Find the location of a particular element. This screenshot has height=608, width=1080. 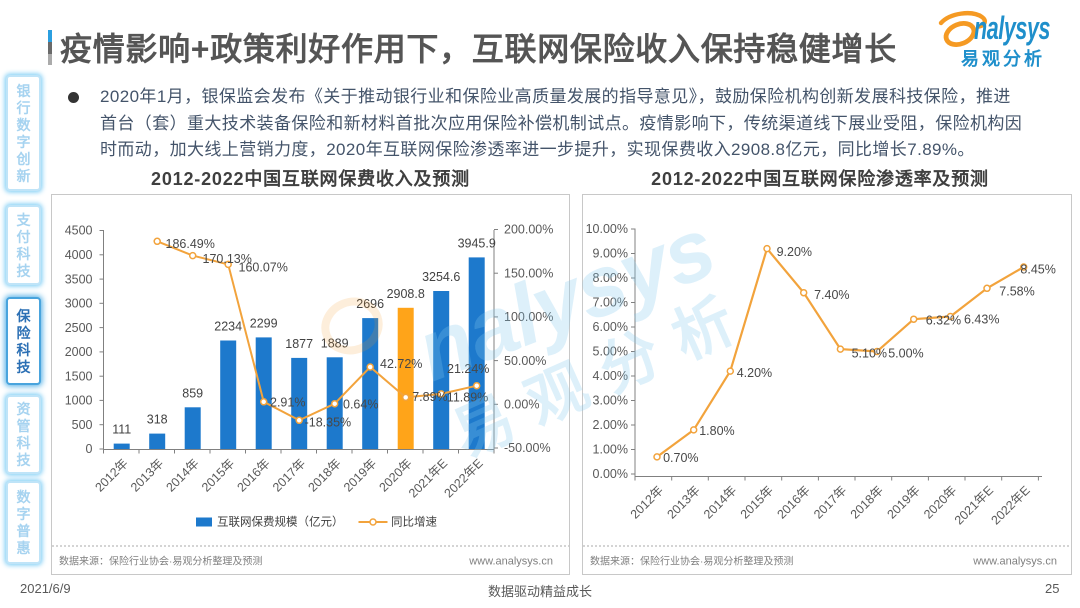

svg-text: 易观分析 is located at coordinates (1003, 58).